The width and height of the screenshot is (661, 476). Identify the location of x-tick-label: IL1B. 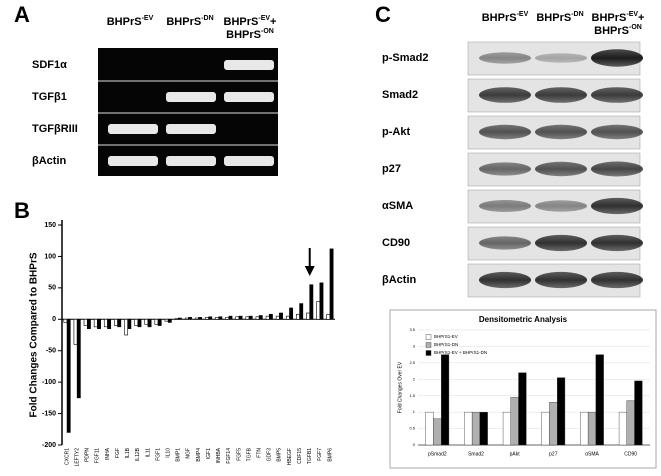
(128, 452).